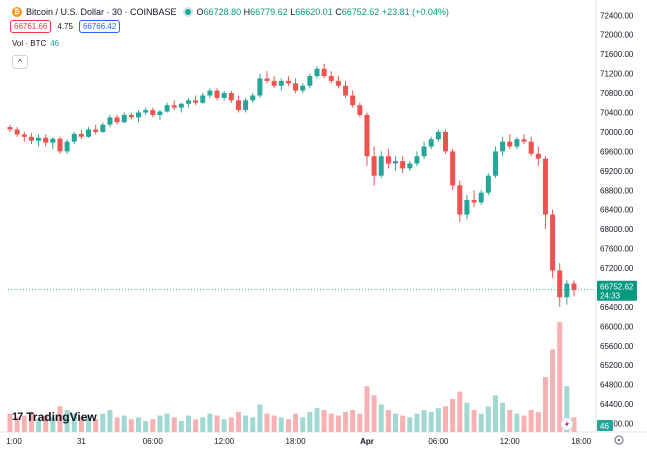 The width and height of the screenshot is (647, 452). Describe the element at coordinates (269, 12) in the screenshot. I see `ohlc-high: 66779.62` at that location.